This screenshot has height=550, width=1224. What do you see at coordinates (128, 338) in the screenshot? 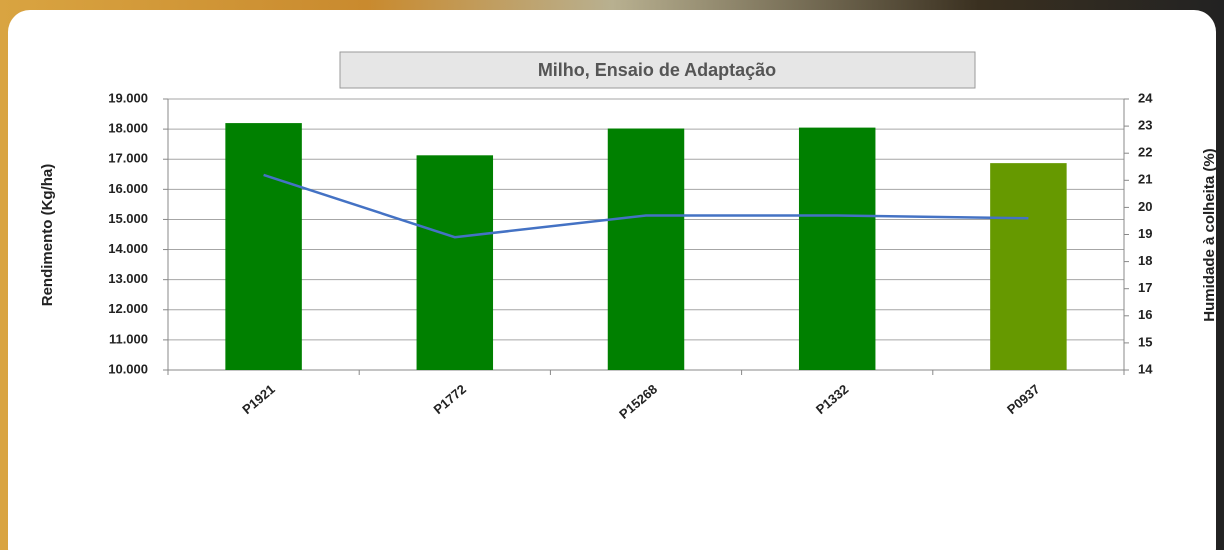
I see `y-tick-label: 11.000` at bounding box center [128, 338].